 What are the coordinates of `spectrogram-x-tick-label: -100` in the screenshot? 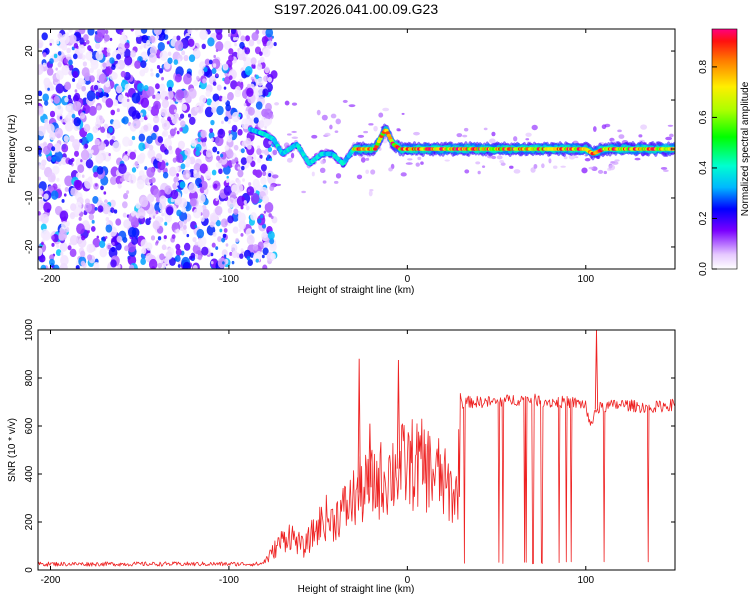 It's located at (229, 279).